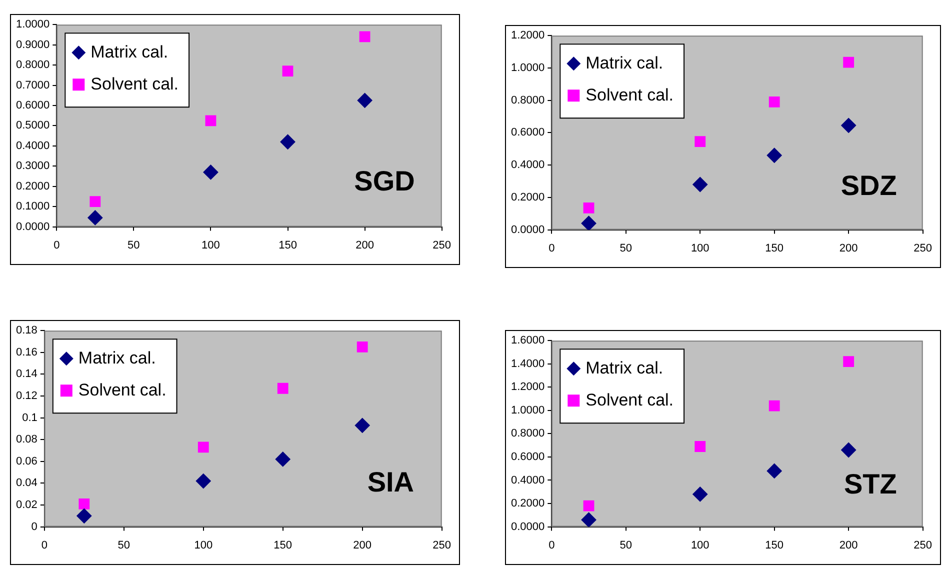  What do you see at coordinates (27, 505) in the screenshot?
I see `y-tick-label: 0.02` at bounding box center [27, 505].